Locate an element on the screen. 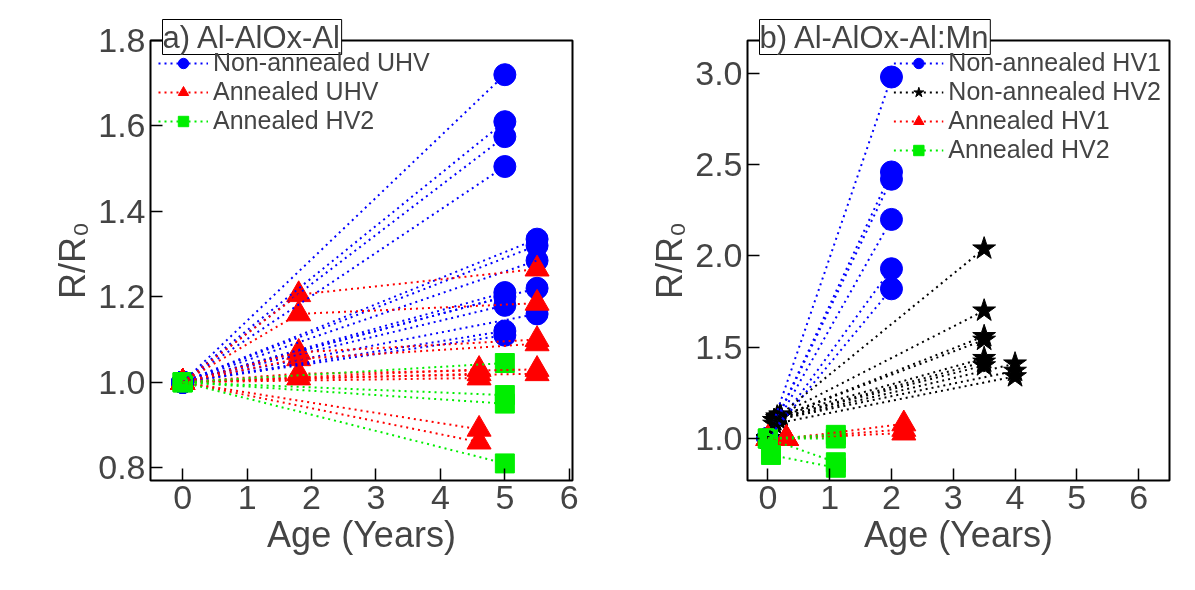 The height and width of the screenshot is (590, 1195). legend-label: Annealed UHV is located at coordinates (296, 91).